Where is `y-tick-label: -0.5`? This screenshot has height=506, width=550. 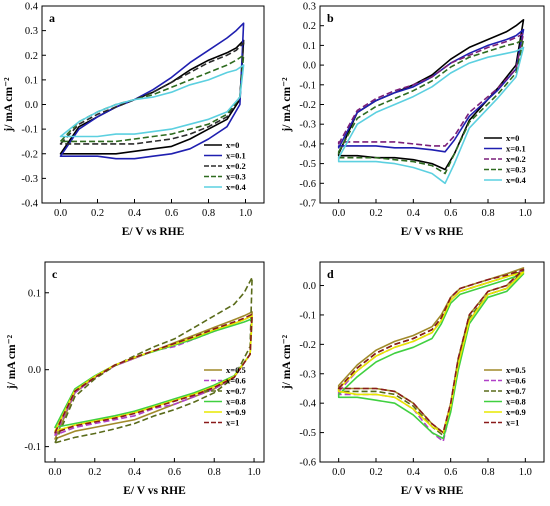 y-tick-label: -0.5 is located at coordinates (307, 164).